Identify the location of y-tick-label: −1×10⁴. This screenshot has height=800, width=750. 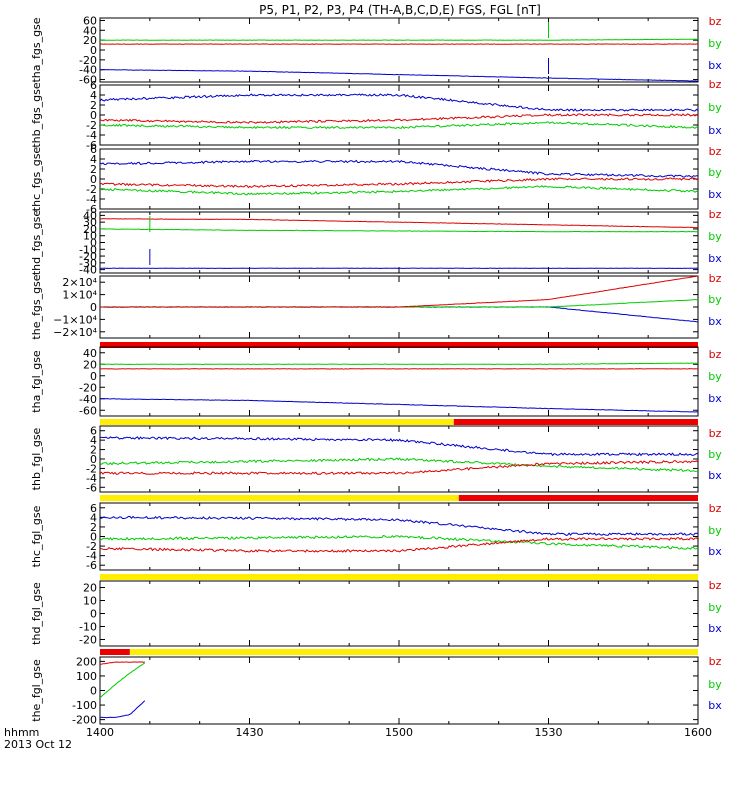
(75, 319).